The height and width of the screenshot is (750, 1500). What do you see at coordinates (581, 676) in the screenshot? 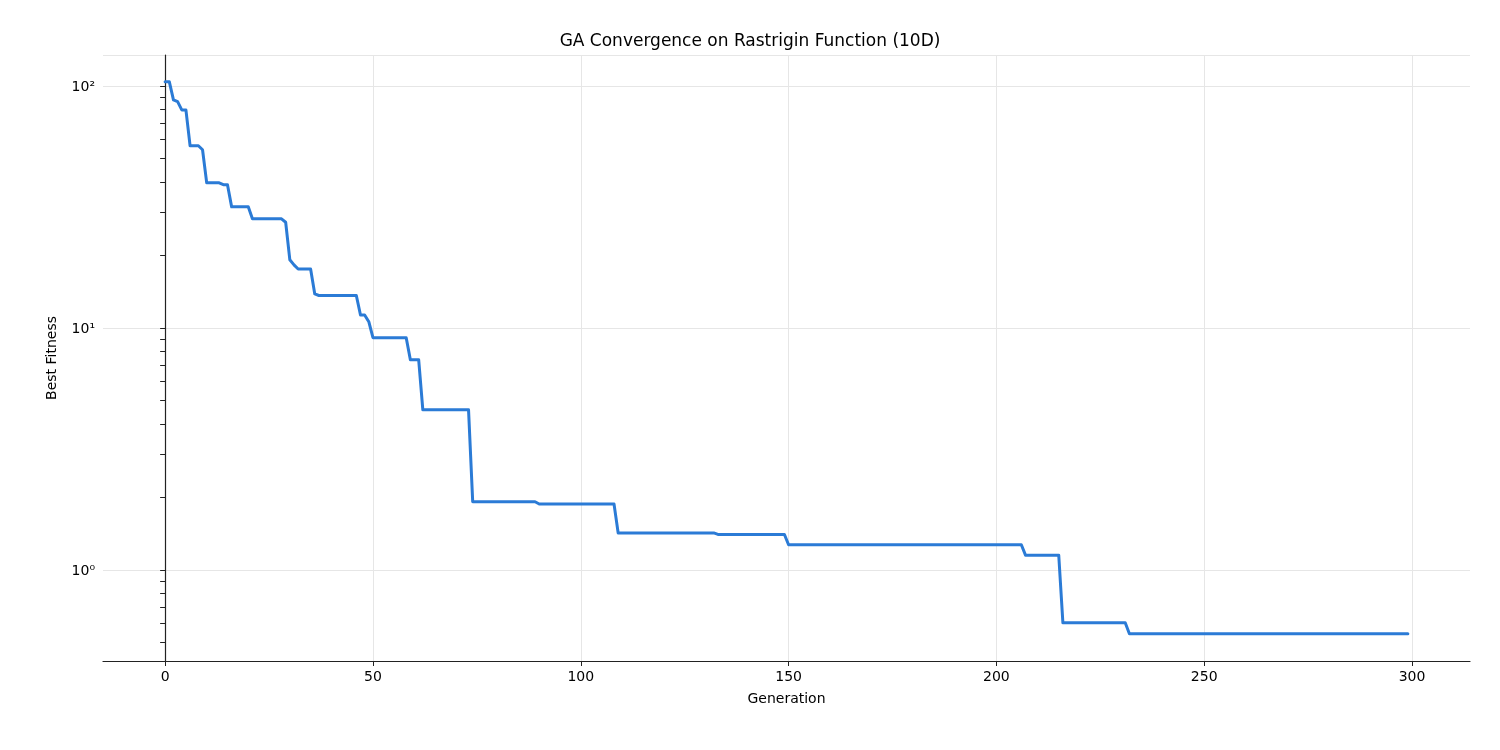
I see `x-tick-label: 100` at bounding box center [581, 676].